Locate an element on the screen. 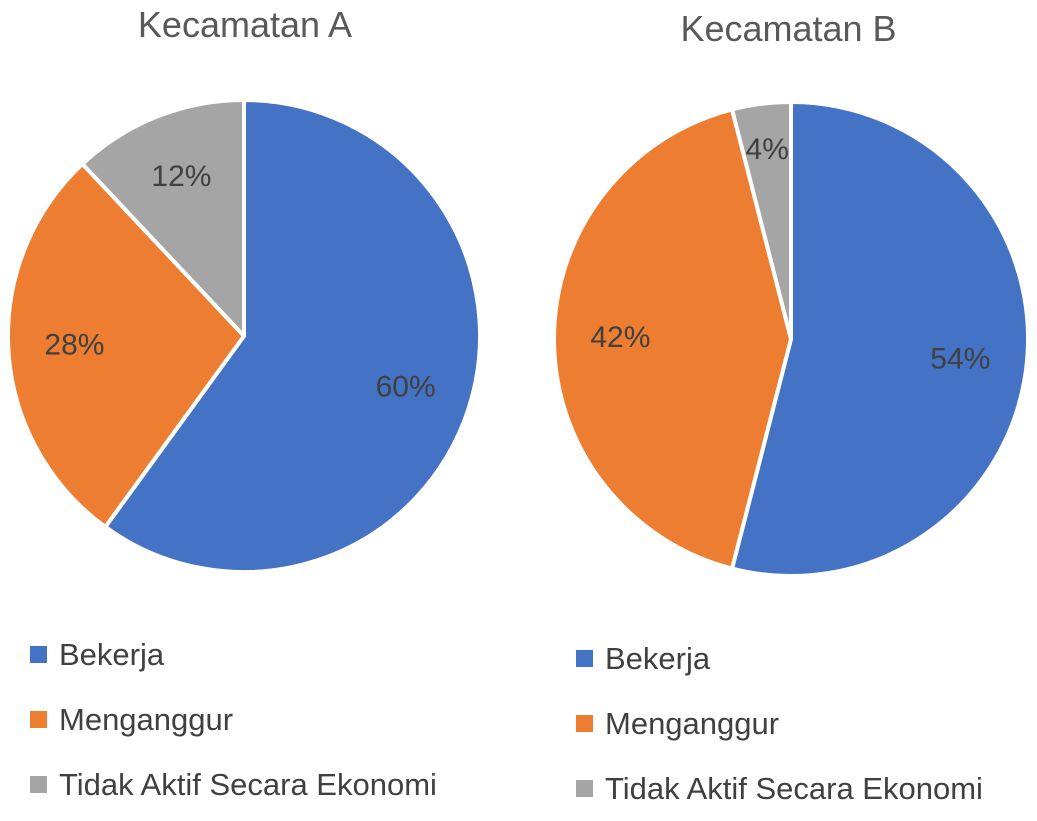 Image resolution: width=1037 pixels, height=821 pixels. data-label: 42% is located at coordinates (620, 337).